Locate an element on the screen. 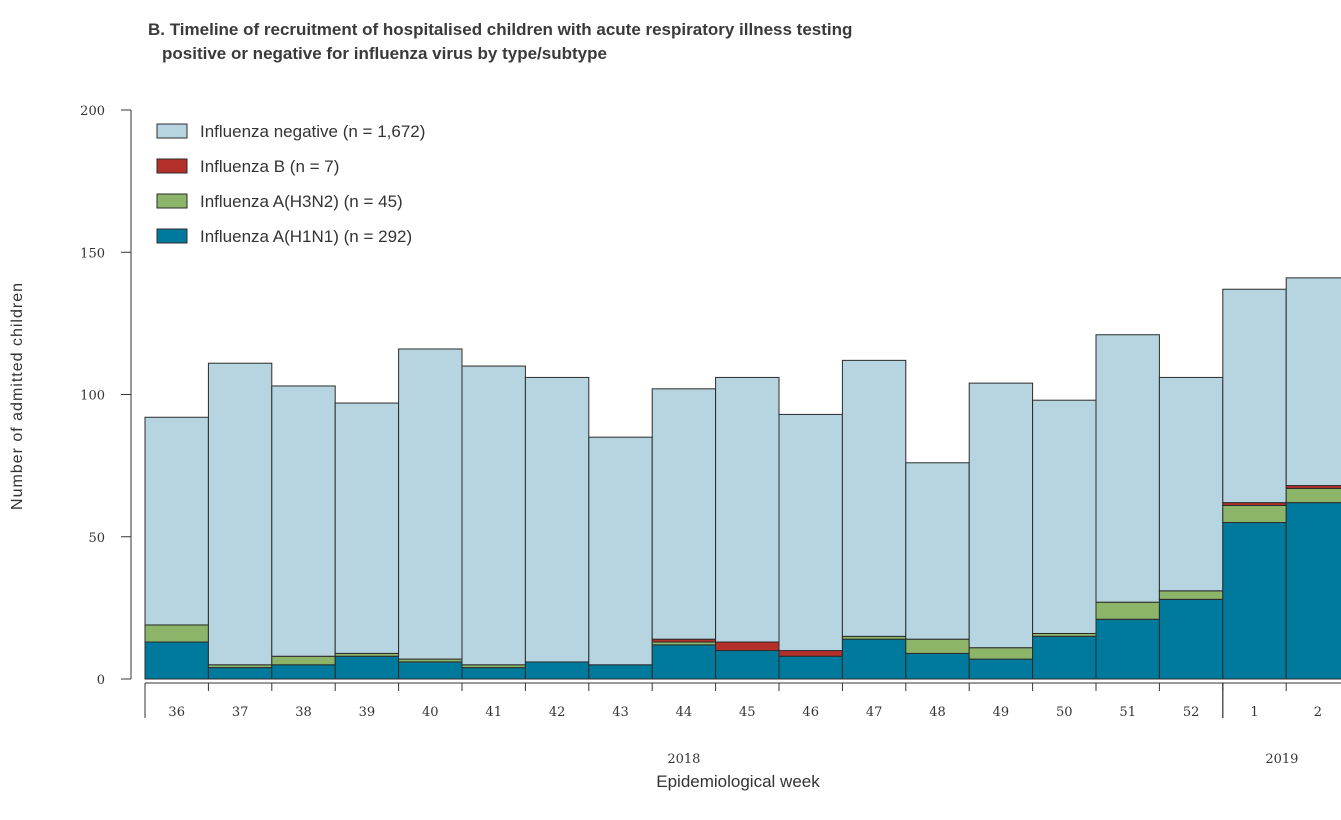 The height and width of the screenshot is (820, 1341). x-tick-label: 43 is located at coordinates (620, 712).